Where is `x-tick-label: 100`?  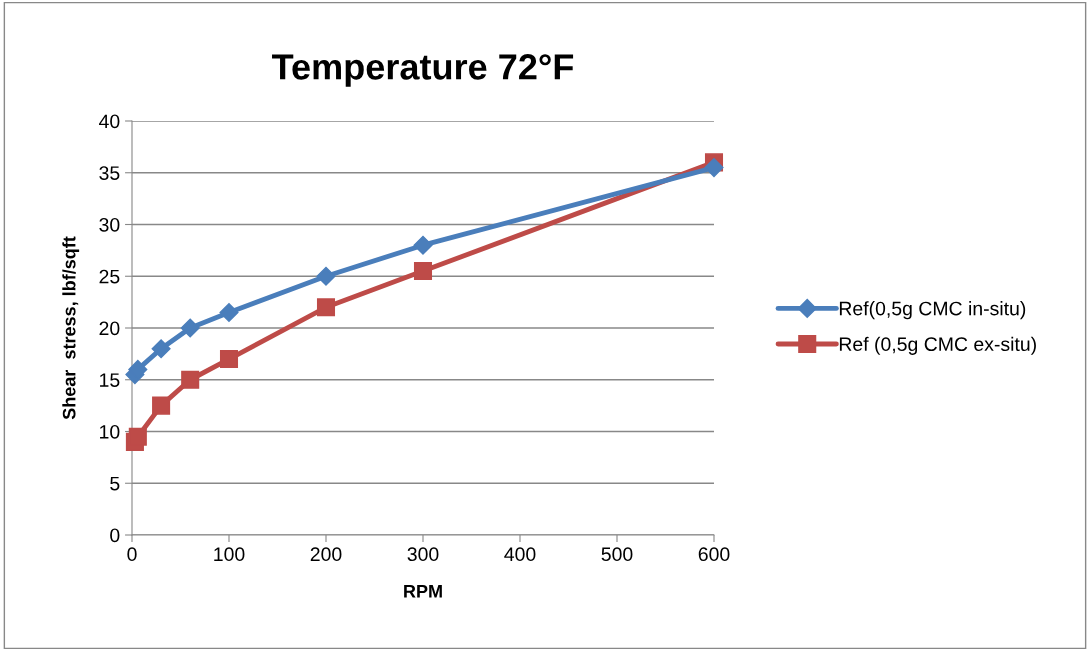 x-tick-label: 100 is located at coordinates (229, 554).